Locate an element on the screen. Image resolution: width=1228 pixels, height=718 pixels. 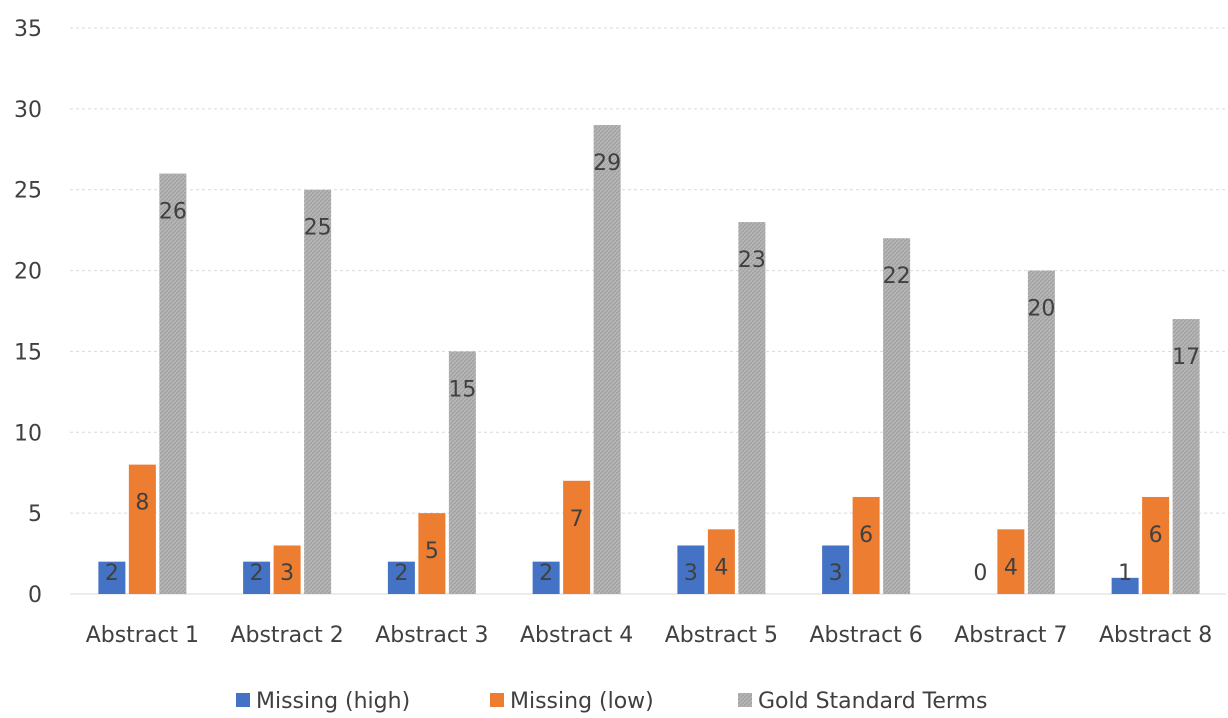
category-label: Abstract 3 is located at coordinates (431, 635).